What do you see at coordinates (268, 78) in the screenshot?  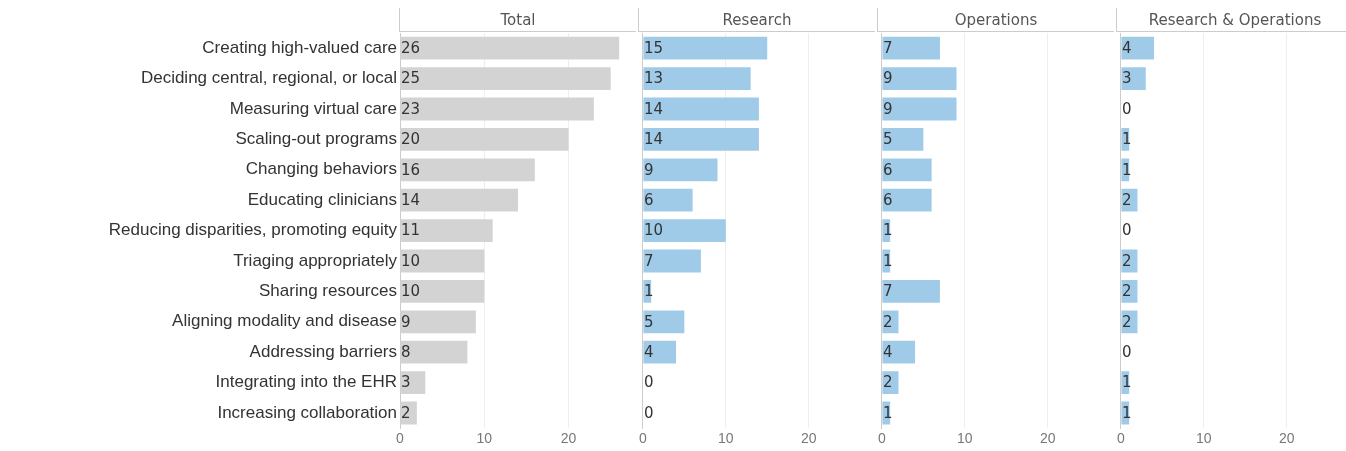 I see `y-tick-label: Deciding central, regional, or local` at bounding box center [268, 78].